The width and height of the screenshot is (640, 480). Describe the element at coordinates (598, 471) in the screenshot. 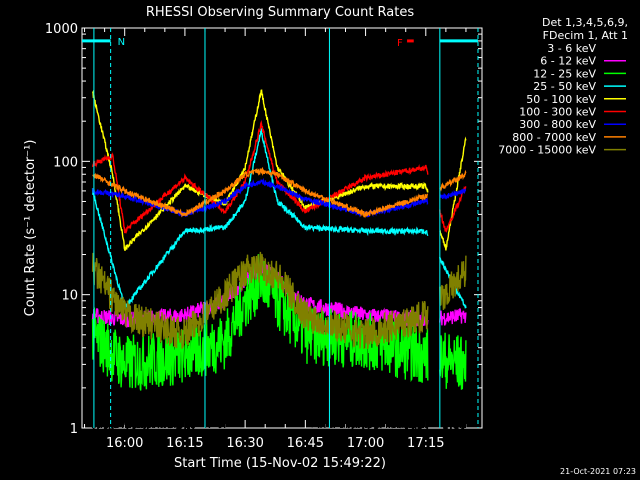

I see `timestamp: 21-Oct-2021 07:23` at that location.